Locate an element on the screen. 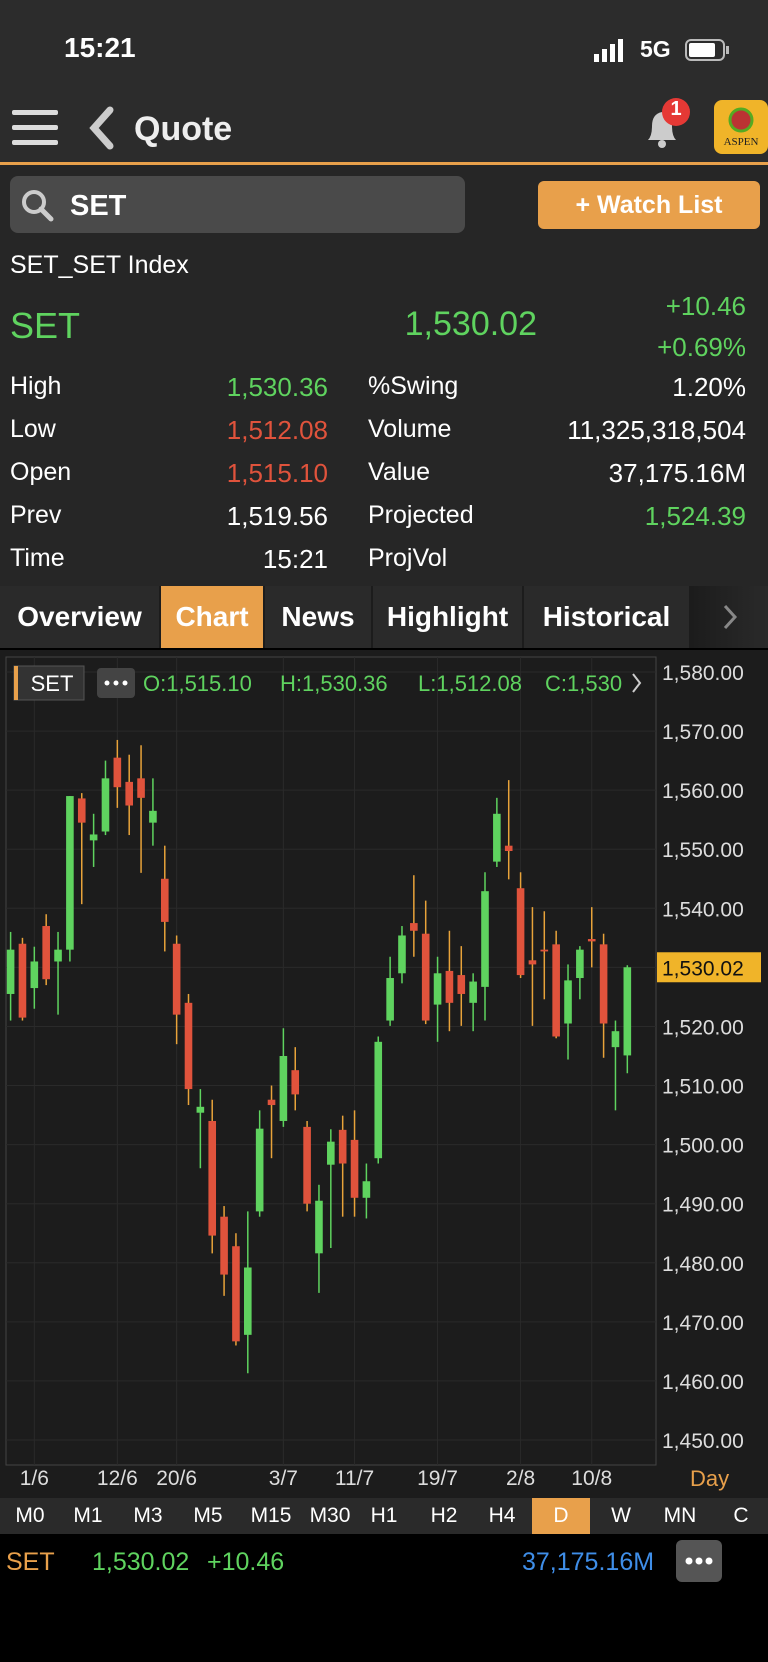 This screenshot has height=1662, width=768. y-tick-label: 1,500.00 is located at coordinates (703, 1146).